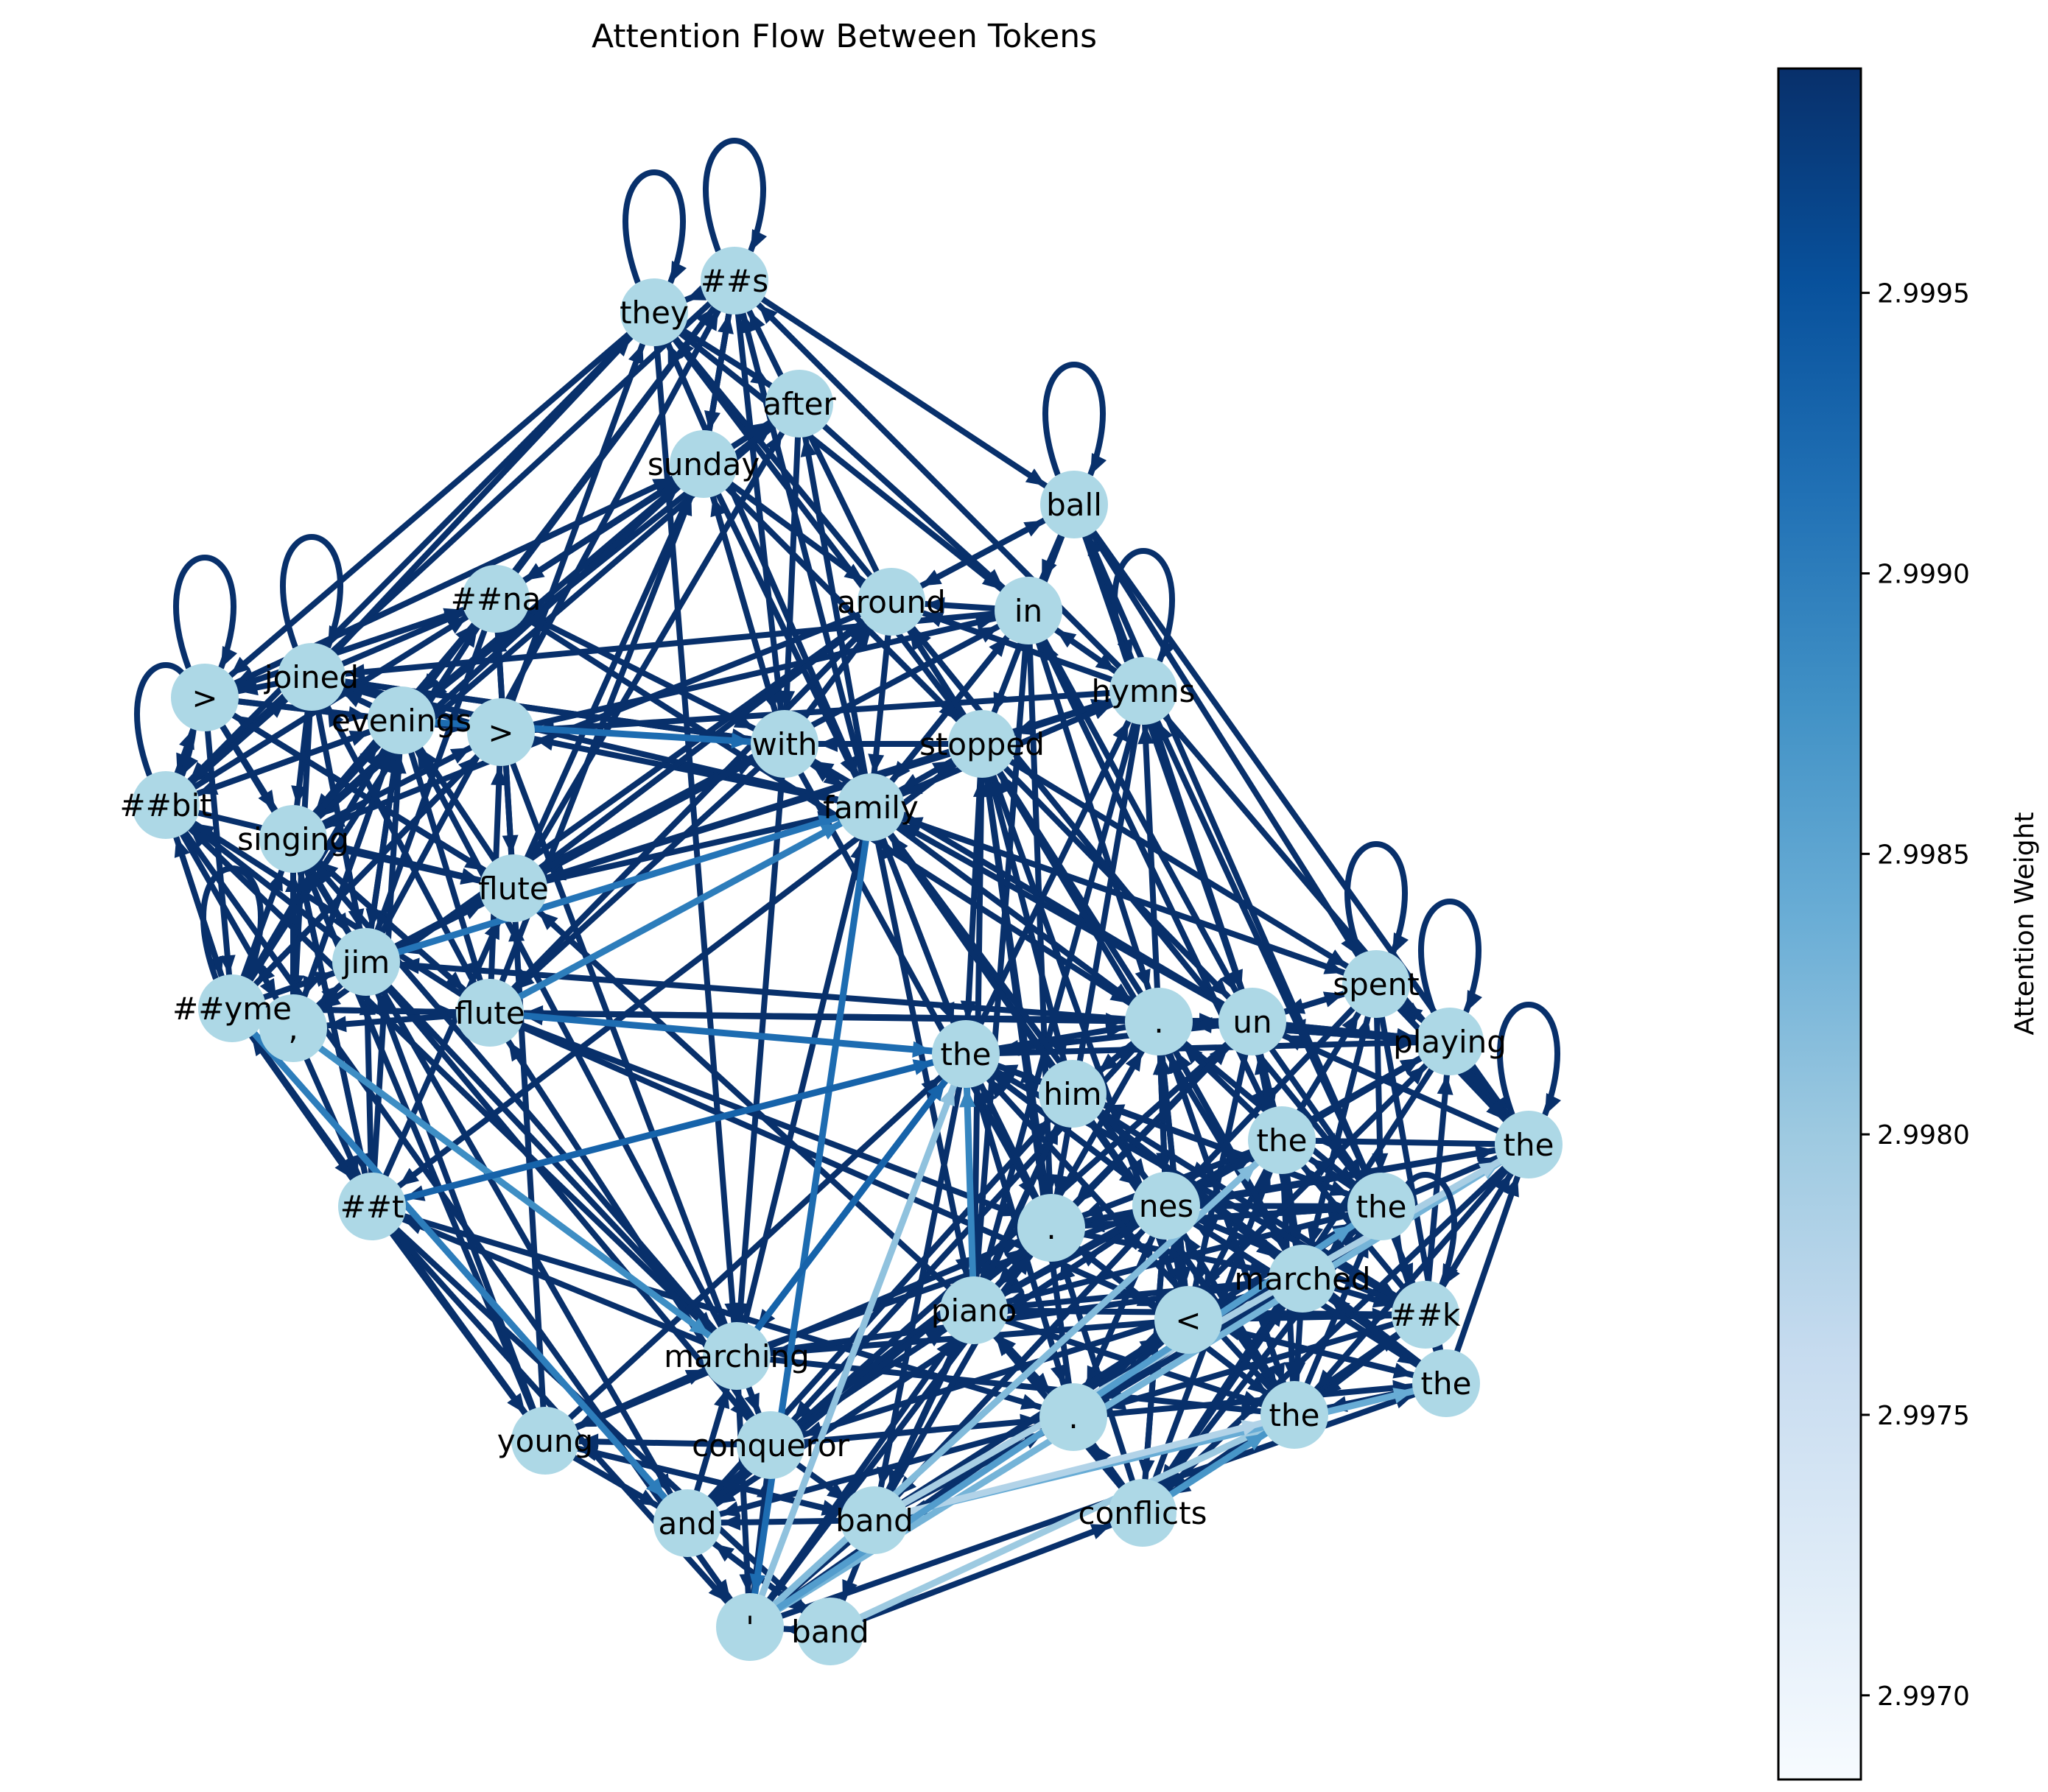  Describe the element at coordinates (1923, 1416) in the screenshot. I see `colorbar-tick-label: 2.9975` at that location.